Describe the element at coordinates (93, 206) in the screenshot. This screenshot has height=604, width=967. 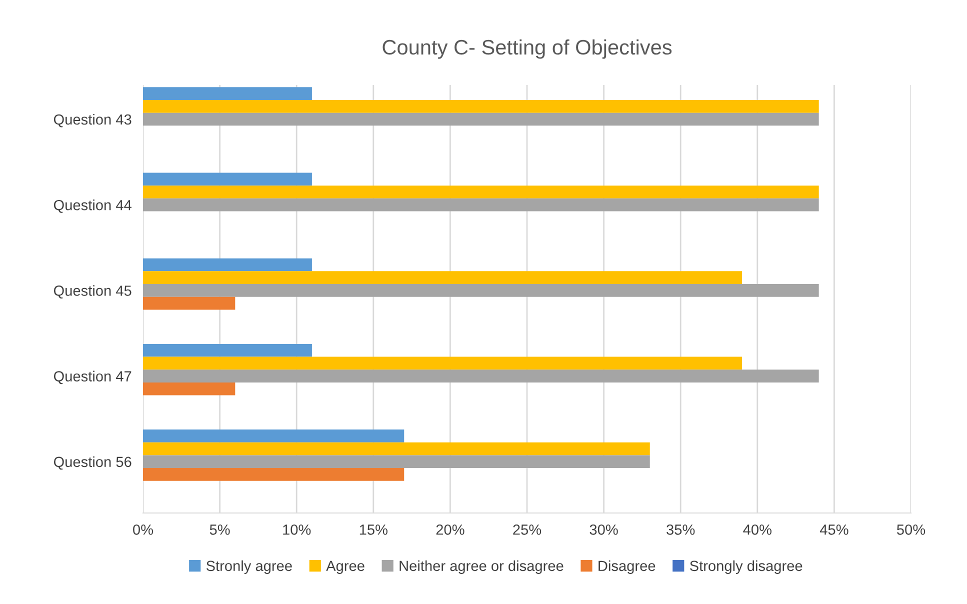
I see `y-tick-label: Question 44` at that location.